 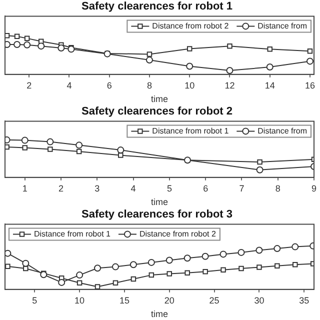 I want to click on x-tick-label: 9, so click(x=314, y=188).